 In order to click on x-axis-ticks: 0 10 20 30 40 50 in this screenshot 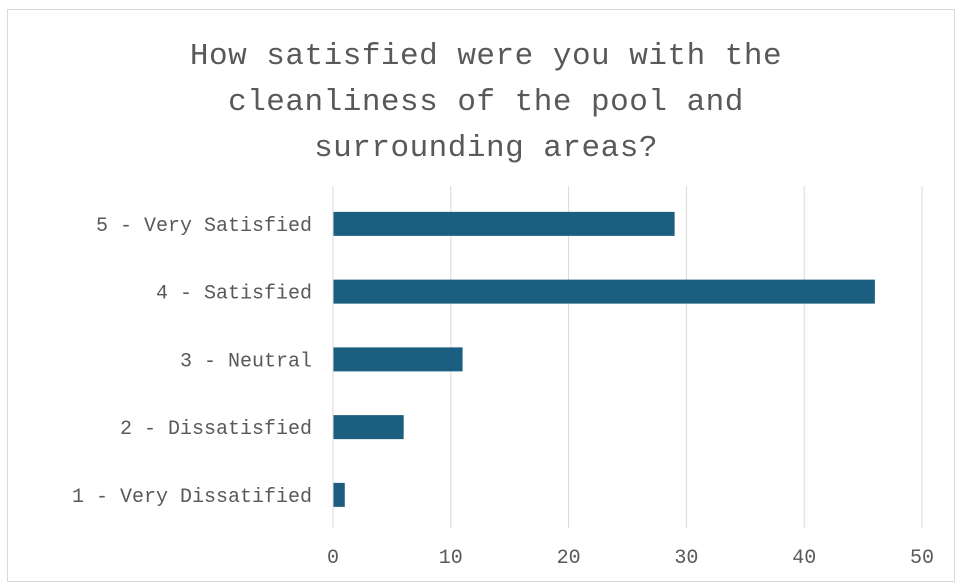, I will do `click(630, 558)`.